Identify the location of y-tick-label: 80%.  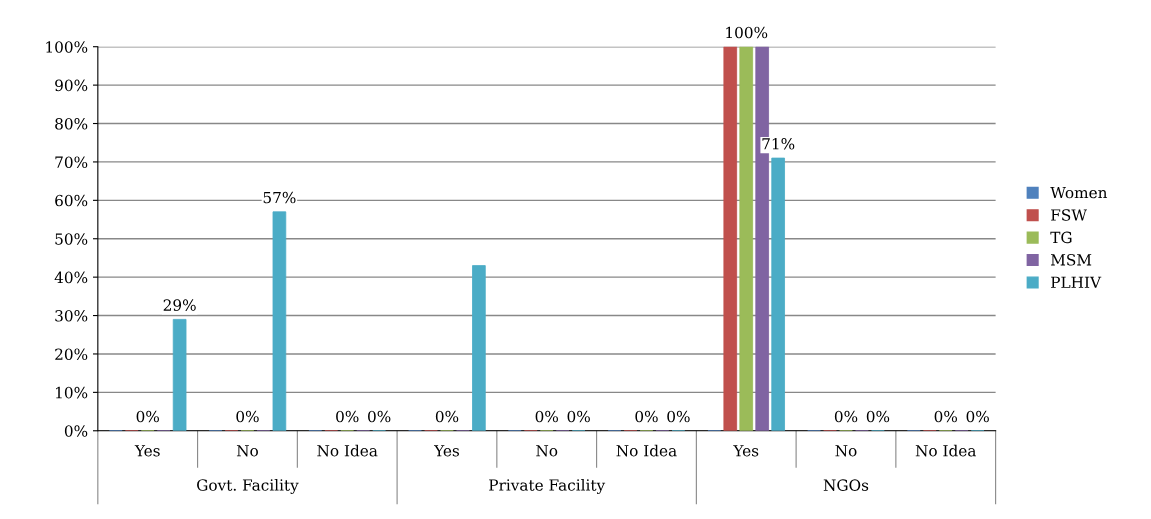
(71, 123).